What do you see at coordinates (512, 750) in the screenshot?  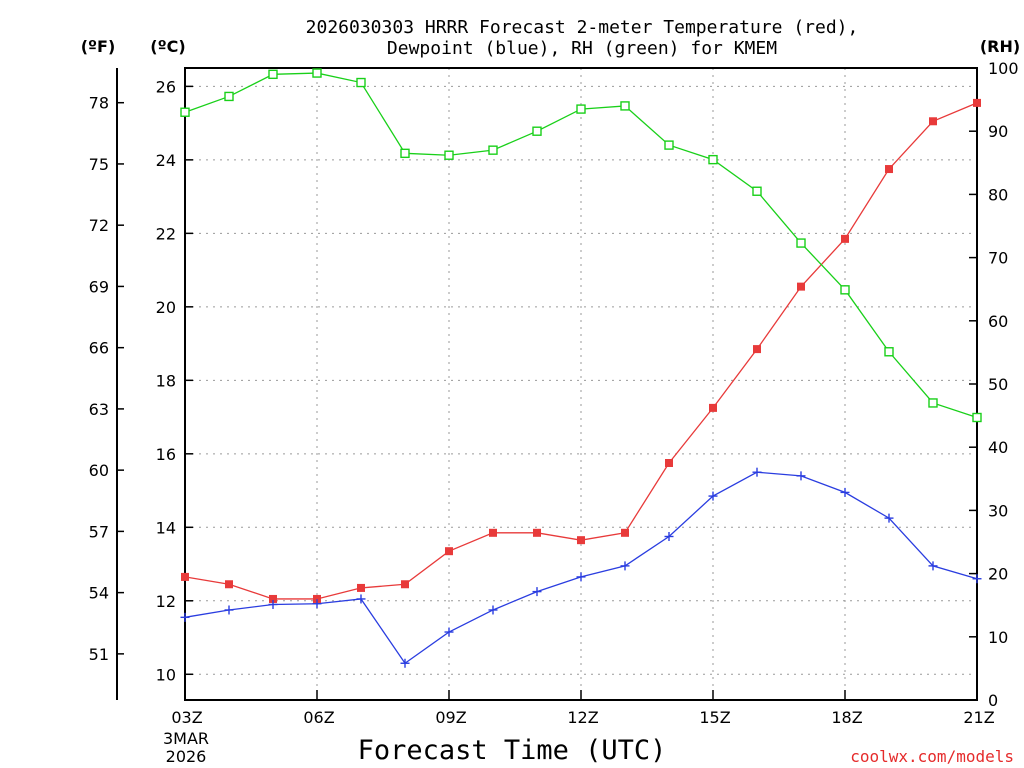 I see `x-axis-label: Forecast Time (UTC)` at bounding box center [512, 750].